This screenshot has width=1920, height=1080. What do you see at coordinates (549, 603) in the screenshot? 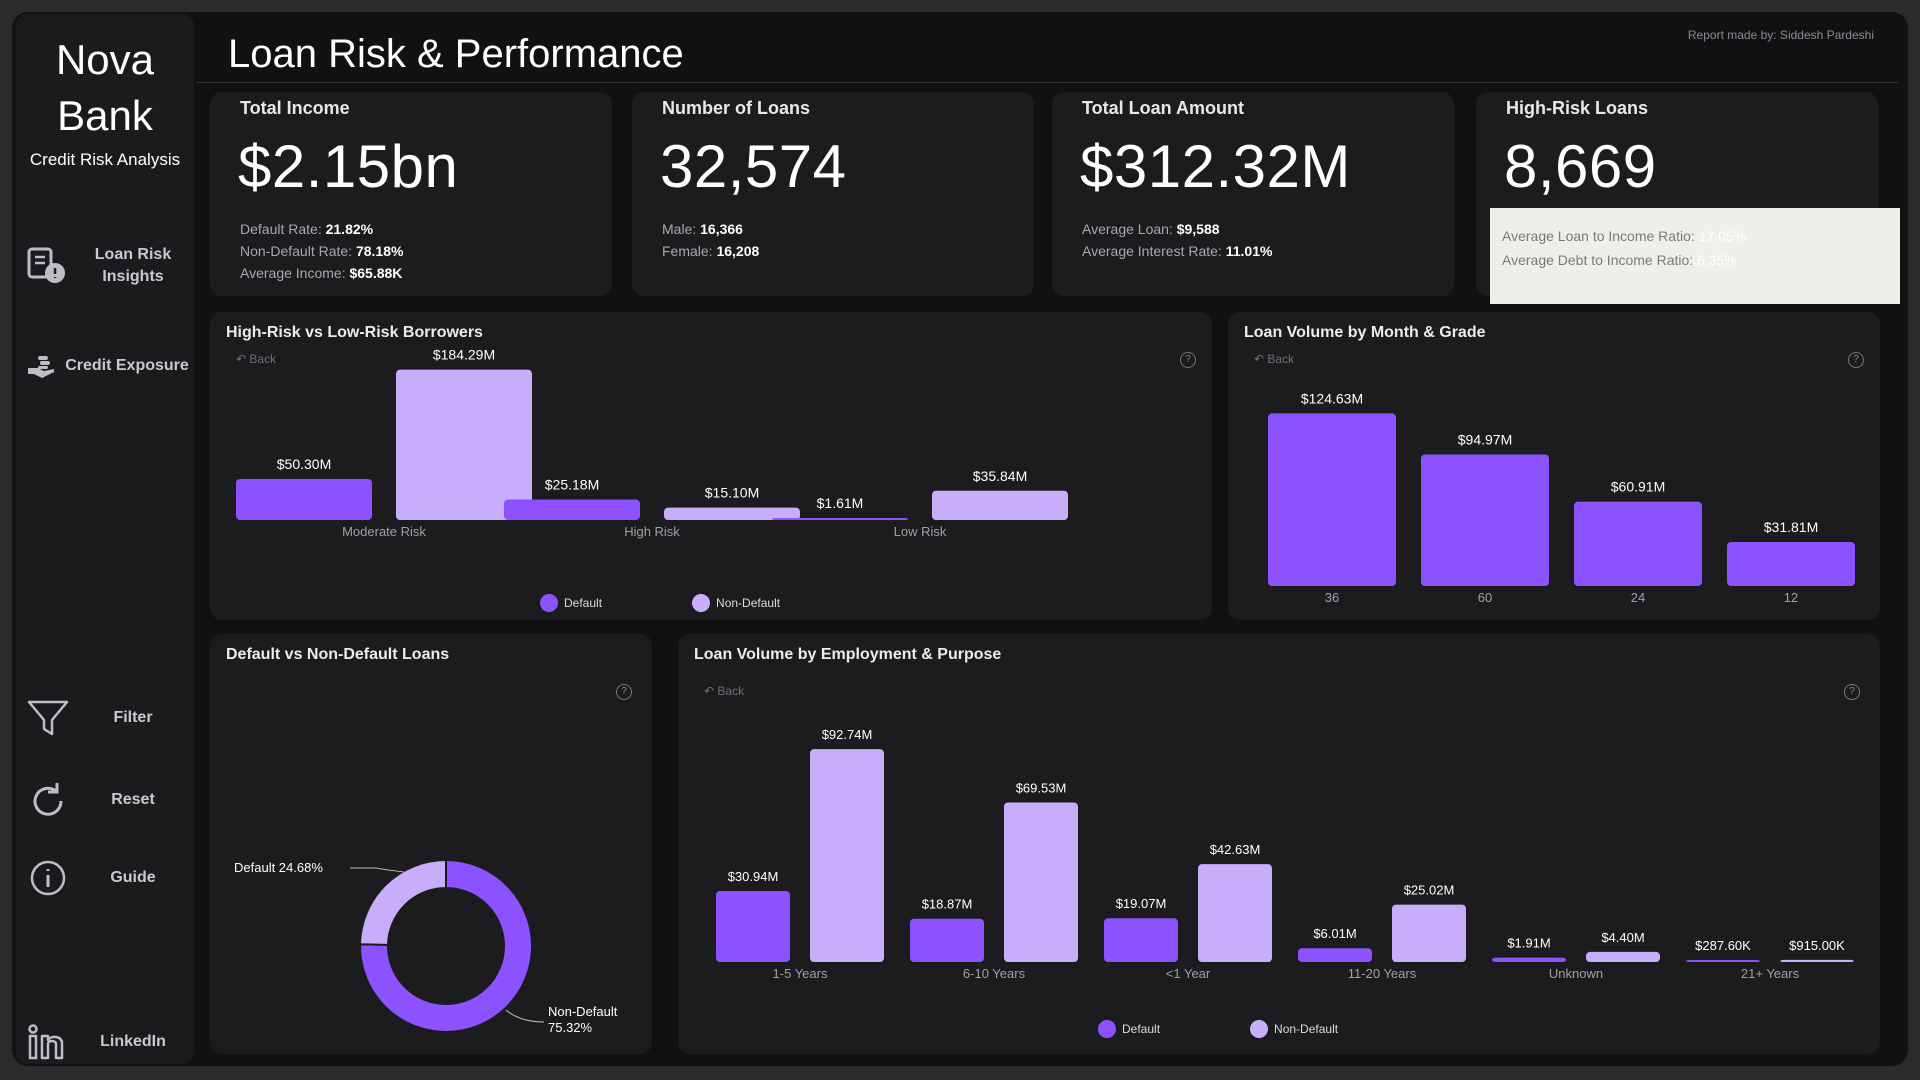
I see `legend-swatch` at bounding box center [549, 603].